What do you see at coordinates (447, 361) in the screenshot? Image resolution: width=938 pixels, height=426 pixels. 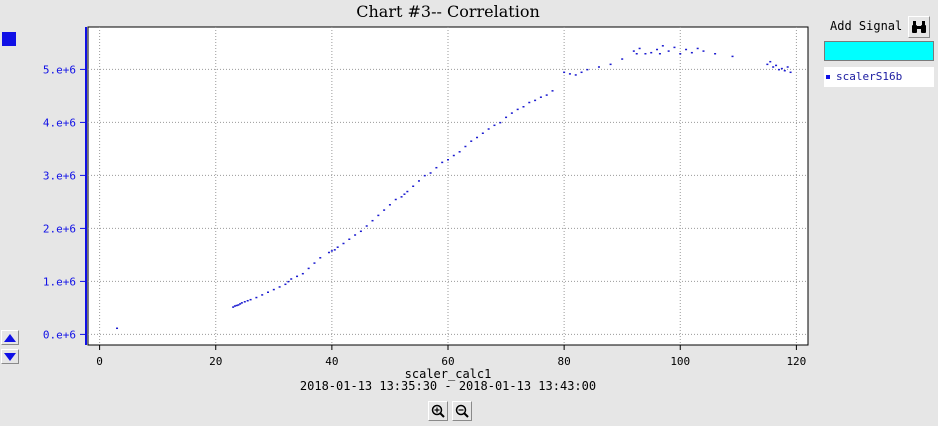 I see `x-tick-label: 60` at bounding box center [447, 361].